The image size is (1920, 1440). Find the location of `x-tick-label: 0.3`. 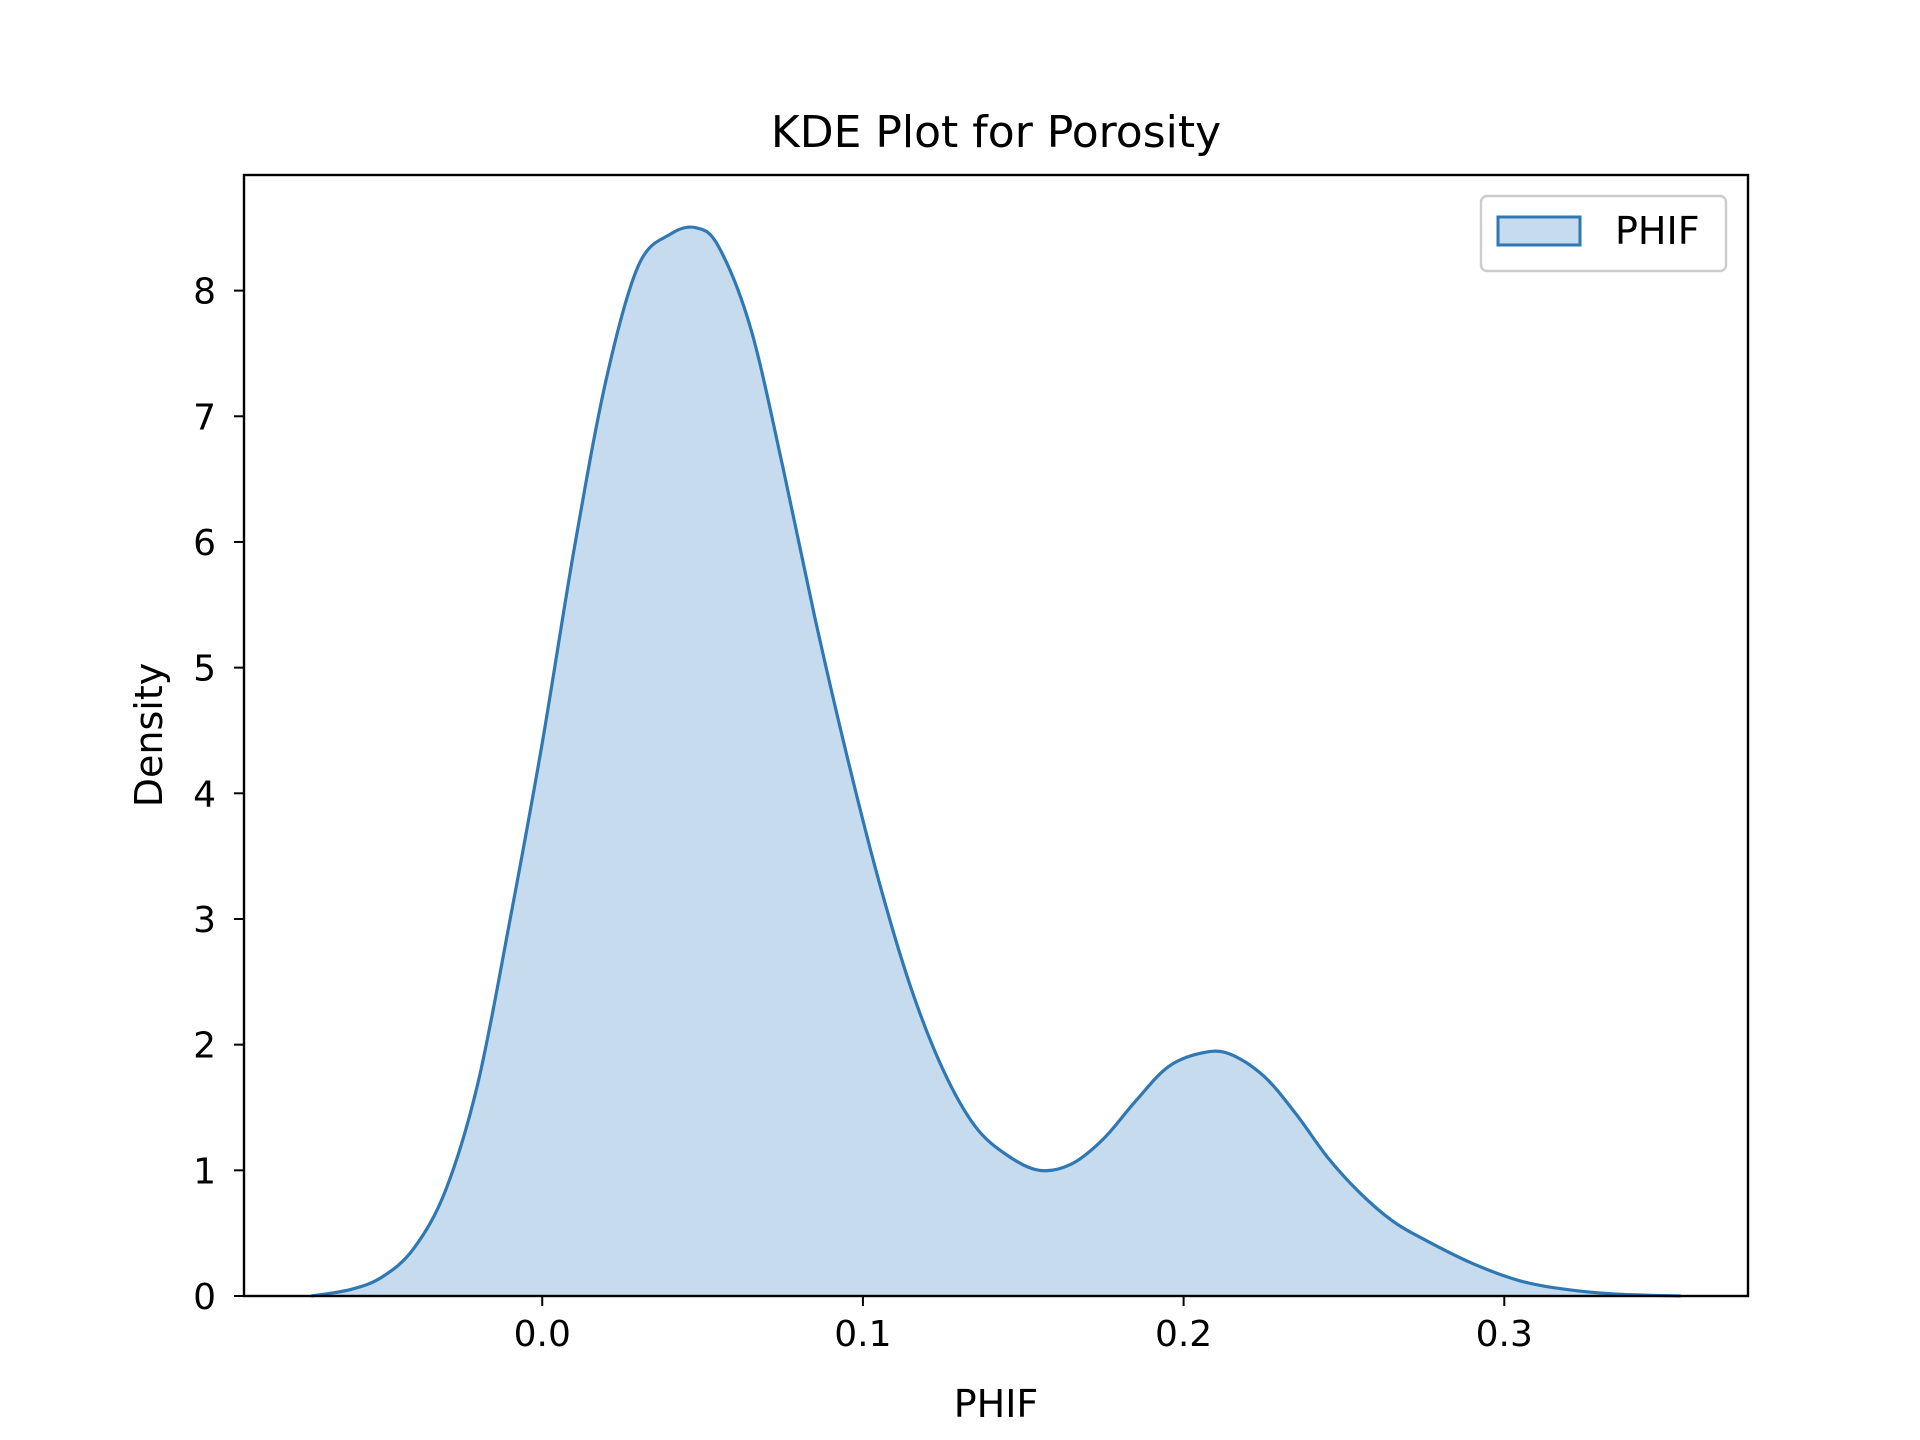

x-tick-label: 0.3 is located at coordinates (1504, 1334).